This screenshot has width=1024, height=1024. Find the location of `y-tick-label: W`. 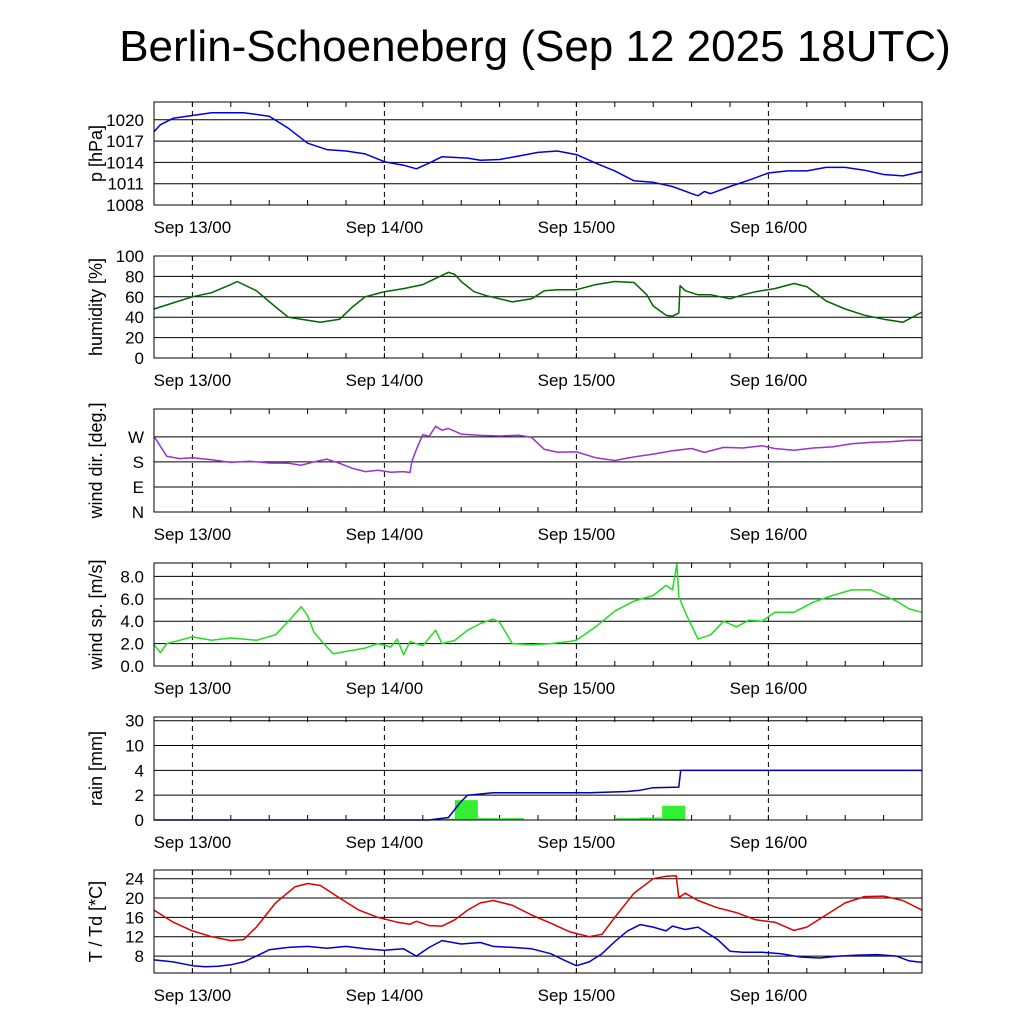

y-tick-label: W is located at coordinates (136, 437).